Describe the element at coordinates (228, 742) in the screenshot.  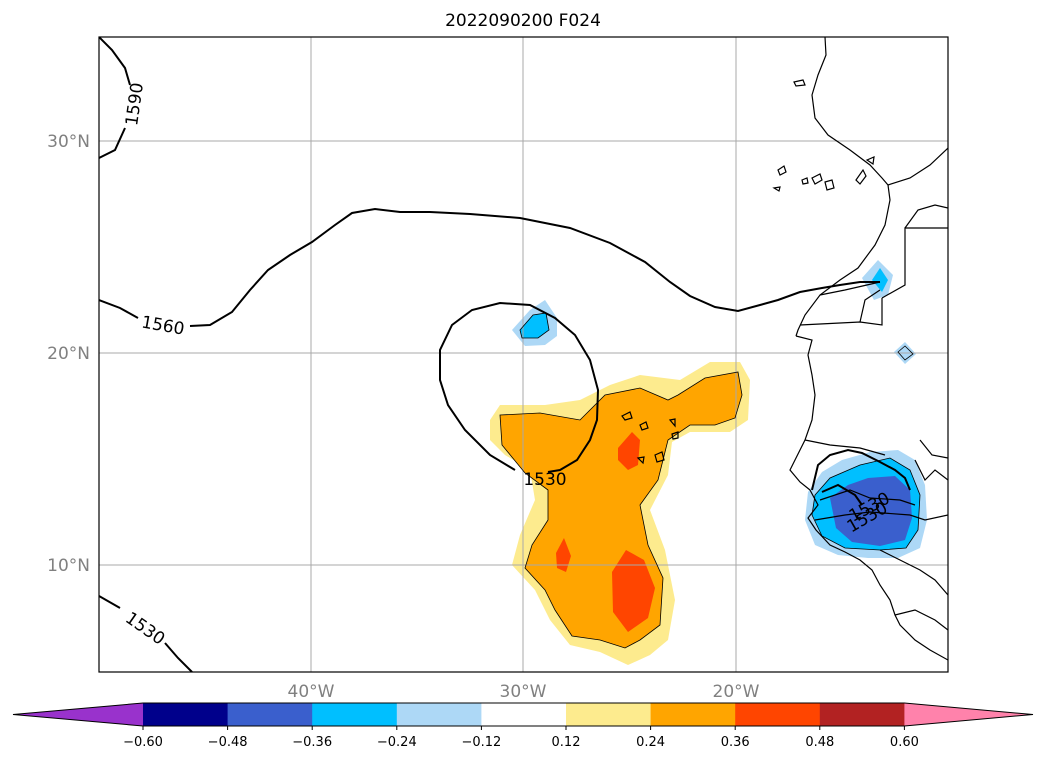
I see `colorbar-tick-label: −0.48` at that location.